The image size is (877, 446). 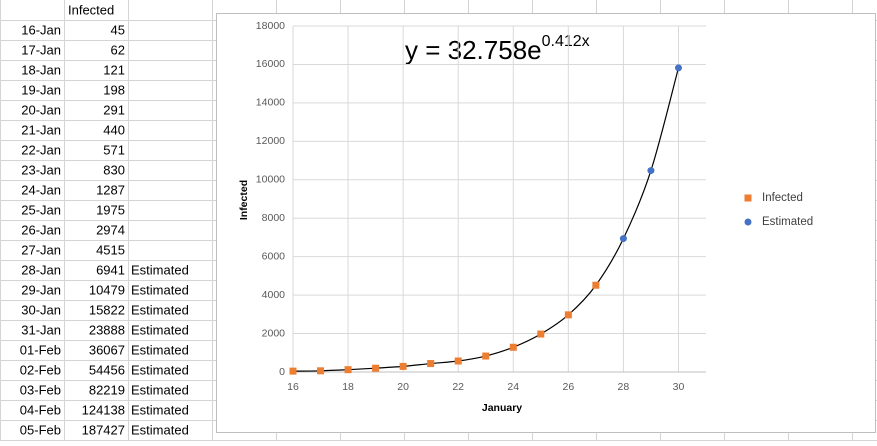 I want to click on date-cell: 25-Jan, so click(x=41, y=209).